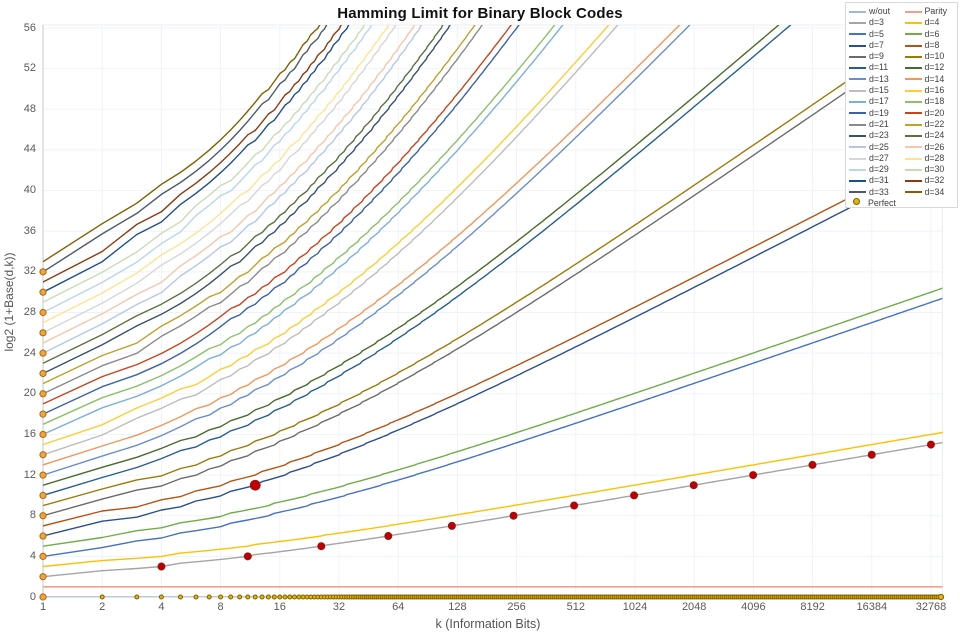  What do you see at coordinates (879, 135) in the screenshot?
I see `legend-label: d=23` at bounding box center [879, 135].